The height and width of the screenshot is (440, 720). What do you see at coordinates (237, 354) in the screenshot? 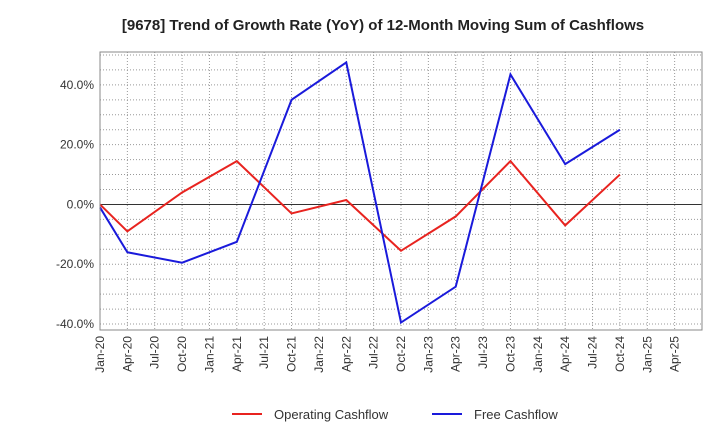
I see `x-tick-label: Apr-21` at bounding box center [237, 354].